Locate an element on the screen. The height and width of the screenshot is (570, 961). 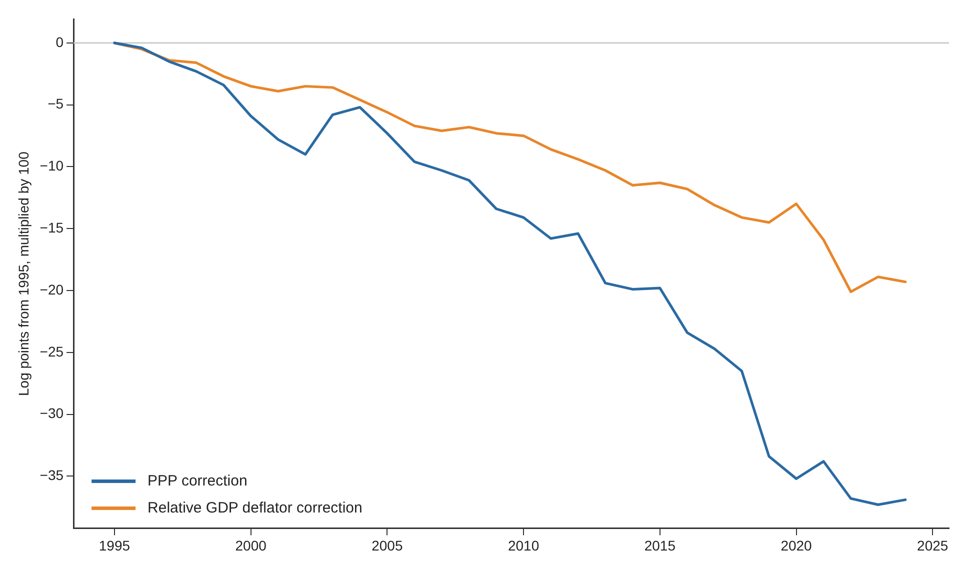
y-tick-label: −15 is located at coordinates (52, 227).